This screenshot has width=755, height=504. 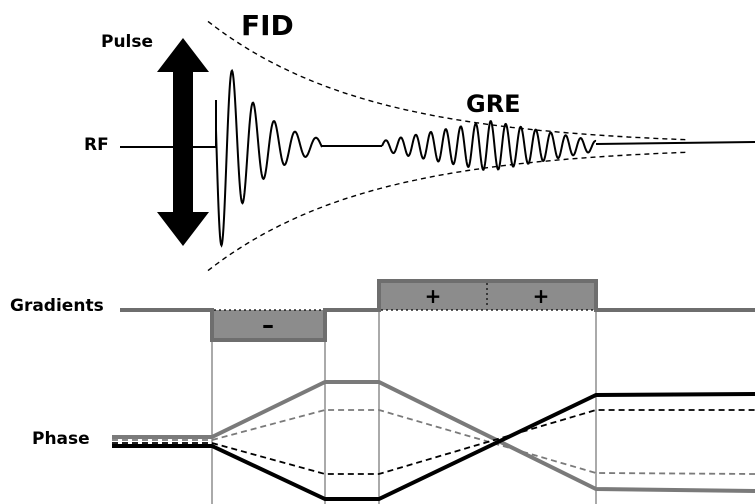 I want to click on phase-line-grey-dashed, so click(x=433, y=442).